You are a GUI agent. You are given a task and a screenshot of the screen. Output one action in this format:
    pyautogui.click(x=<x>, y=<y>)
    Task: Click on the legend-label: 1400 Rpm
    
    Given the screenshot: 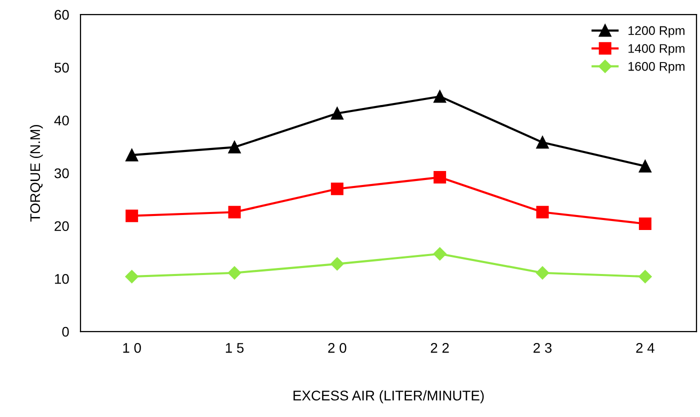 What is the action you would take?
    pyautogui.click(x=656, y=50)
    